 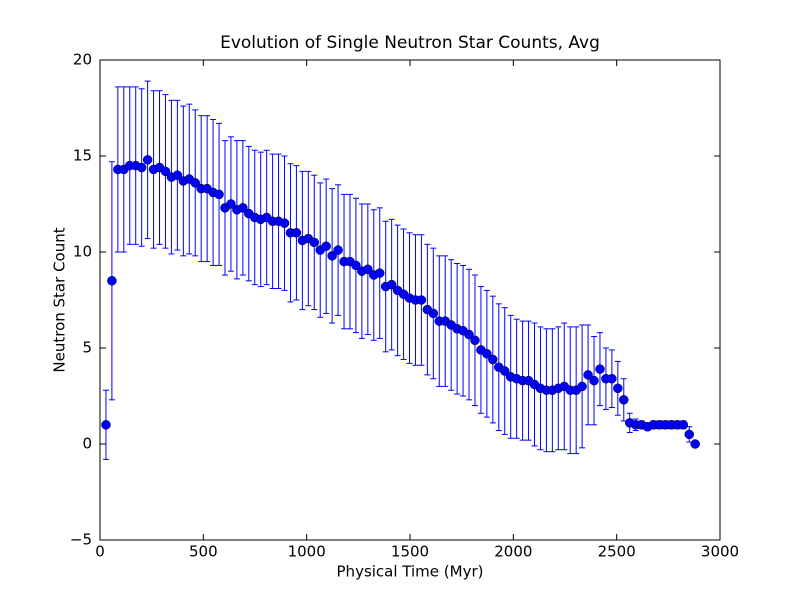 I want to click on x-tick-label: 2000, so click(x=513, y=552).